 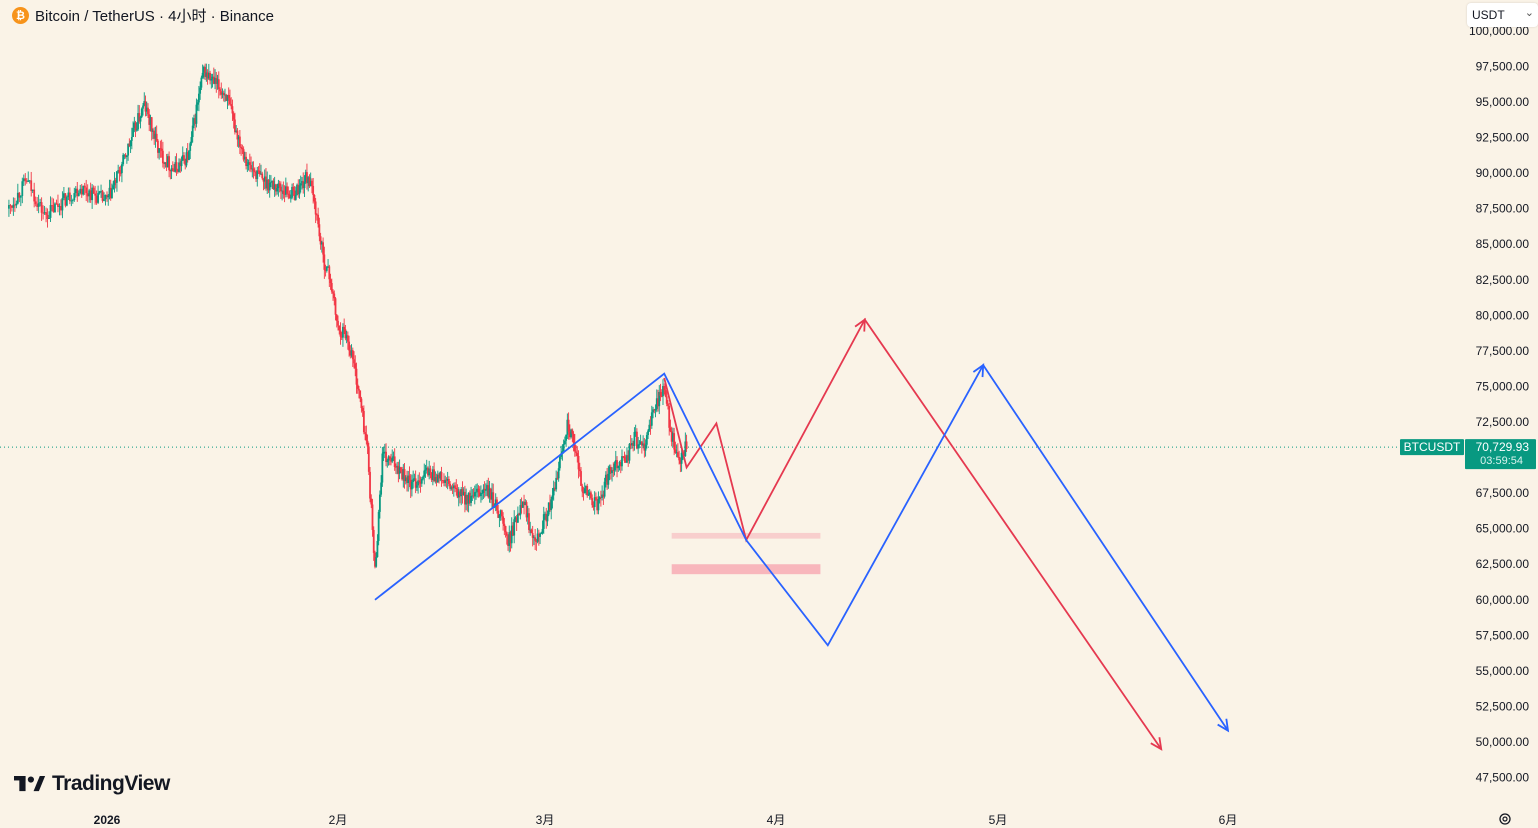 I want to click on price-tick-label: 82,500.00, so click(x=1503, y=280).